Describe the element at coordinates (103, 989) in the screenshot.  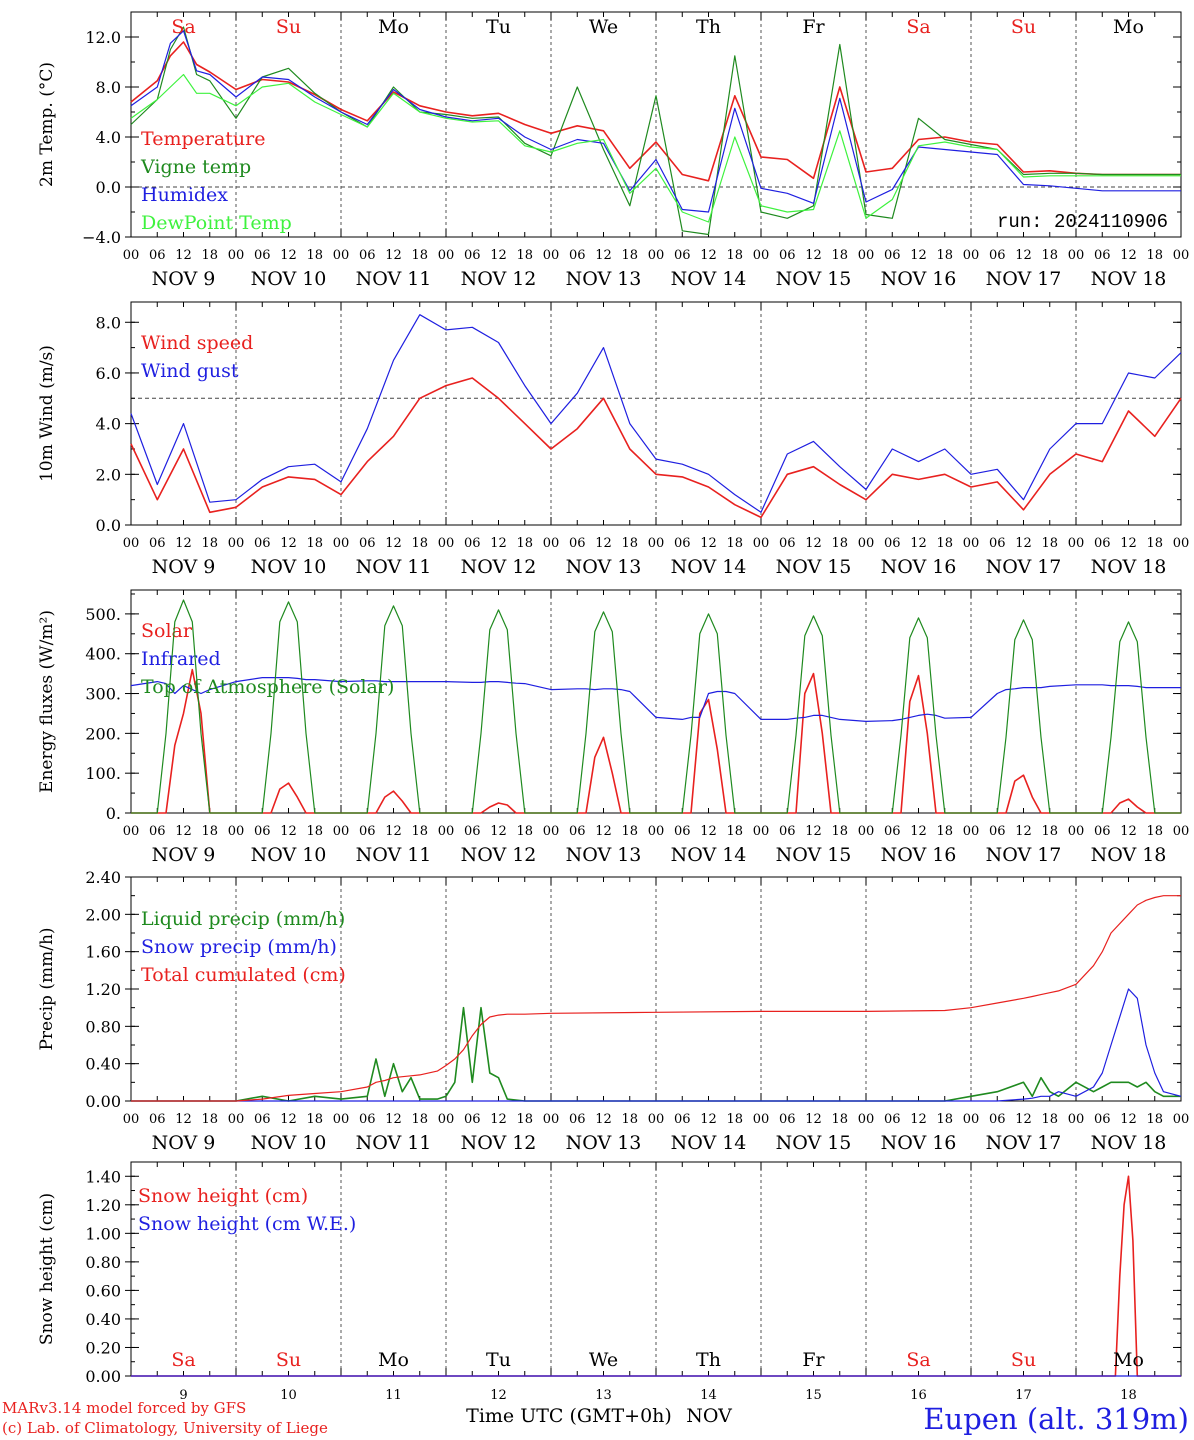
I see `y-tick-label: 1.20` at that location.